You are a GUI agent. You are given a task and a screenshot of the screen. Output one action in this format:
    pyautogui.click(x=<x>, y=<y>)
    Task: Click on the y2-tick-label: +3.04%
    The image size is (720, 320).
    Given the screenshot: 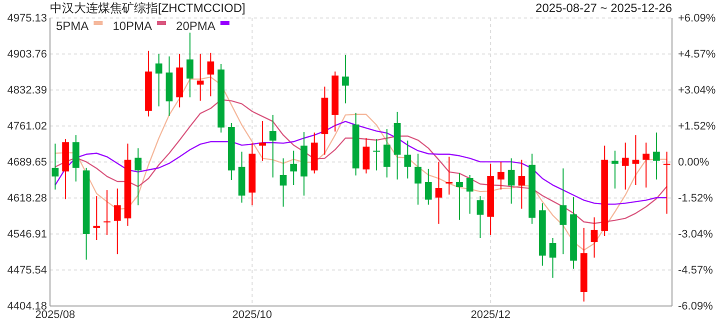 What is the action you would take?
    pyautogui.click(x=697, y=90)
    